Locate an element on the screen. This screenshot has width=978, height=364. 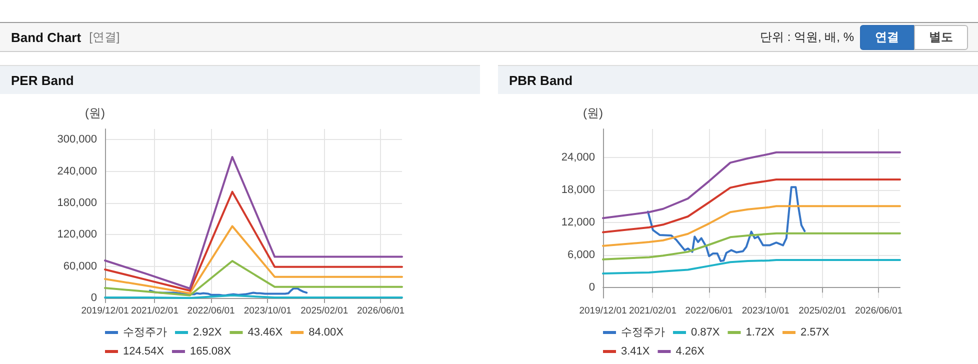
y-tick-label: 24,000 is located at coordinates (578, 157).